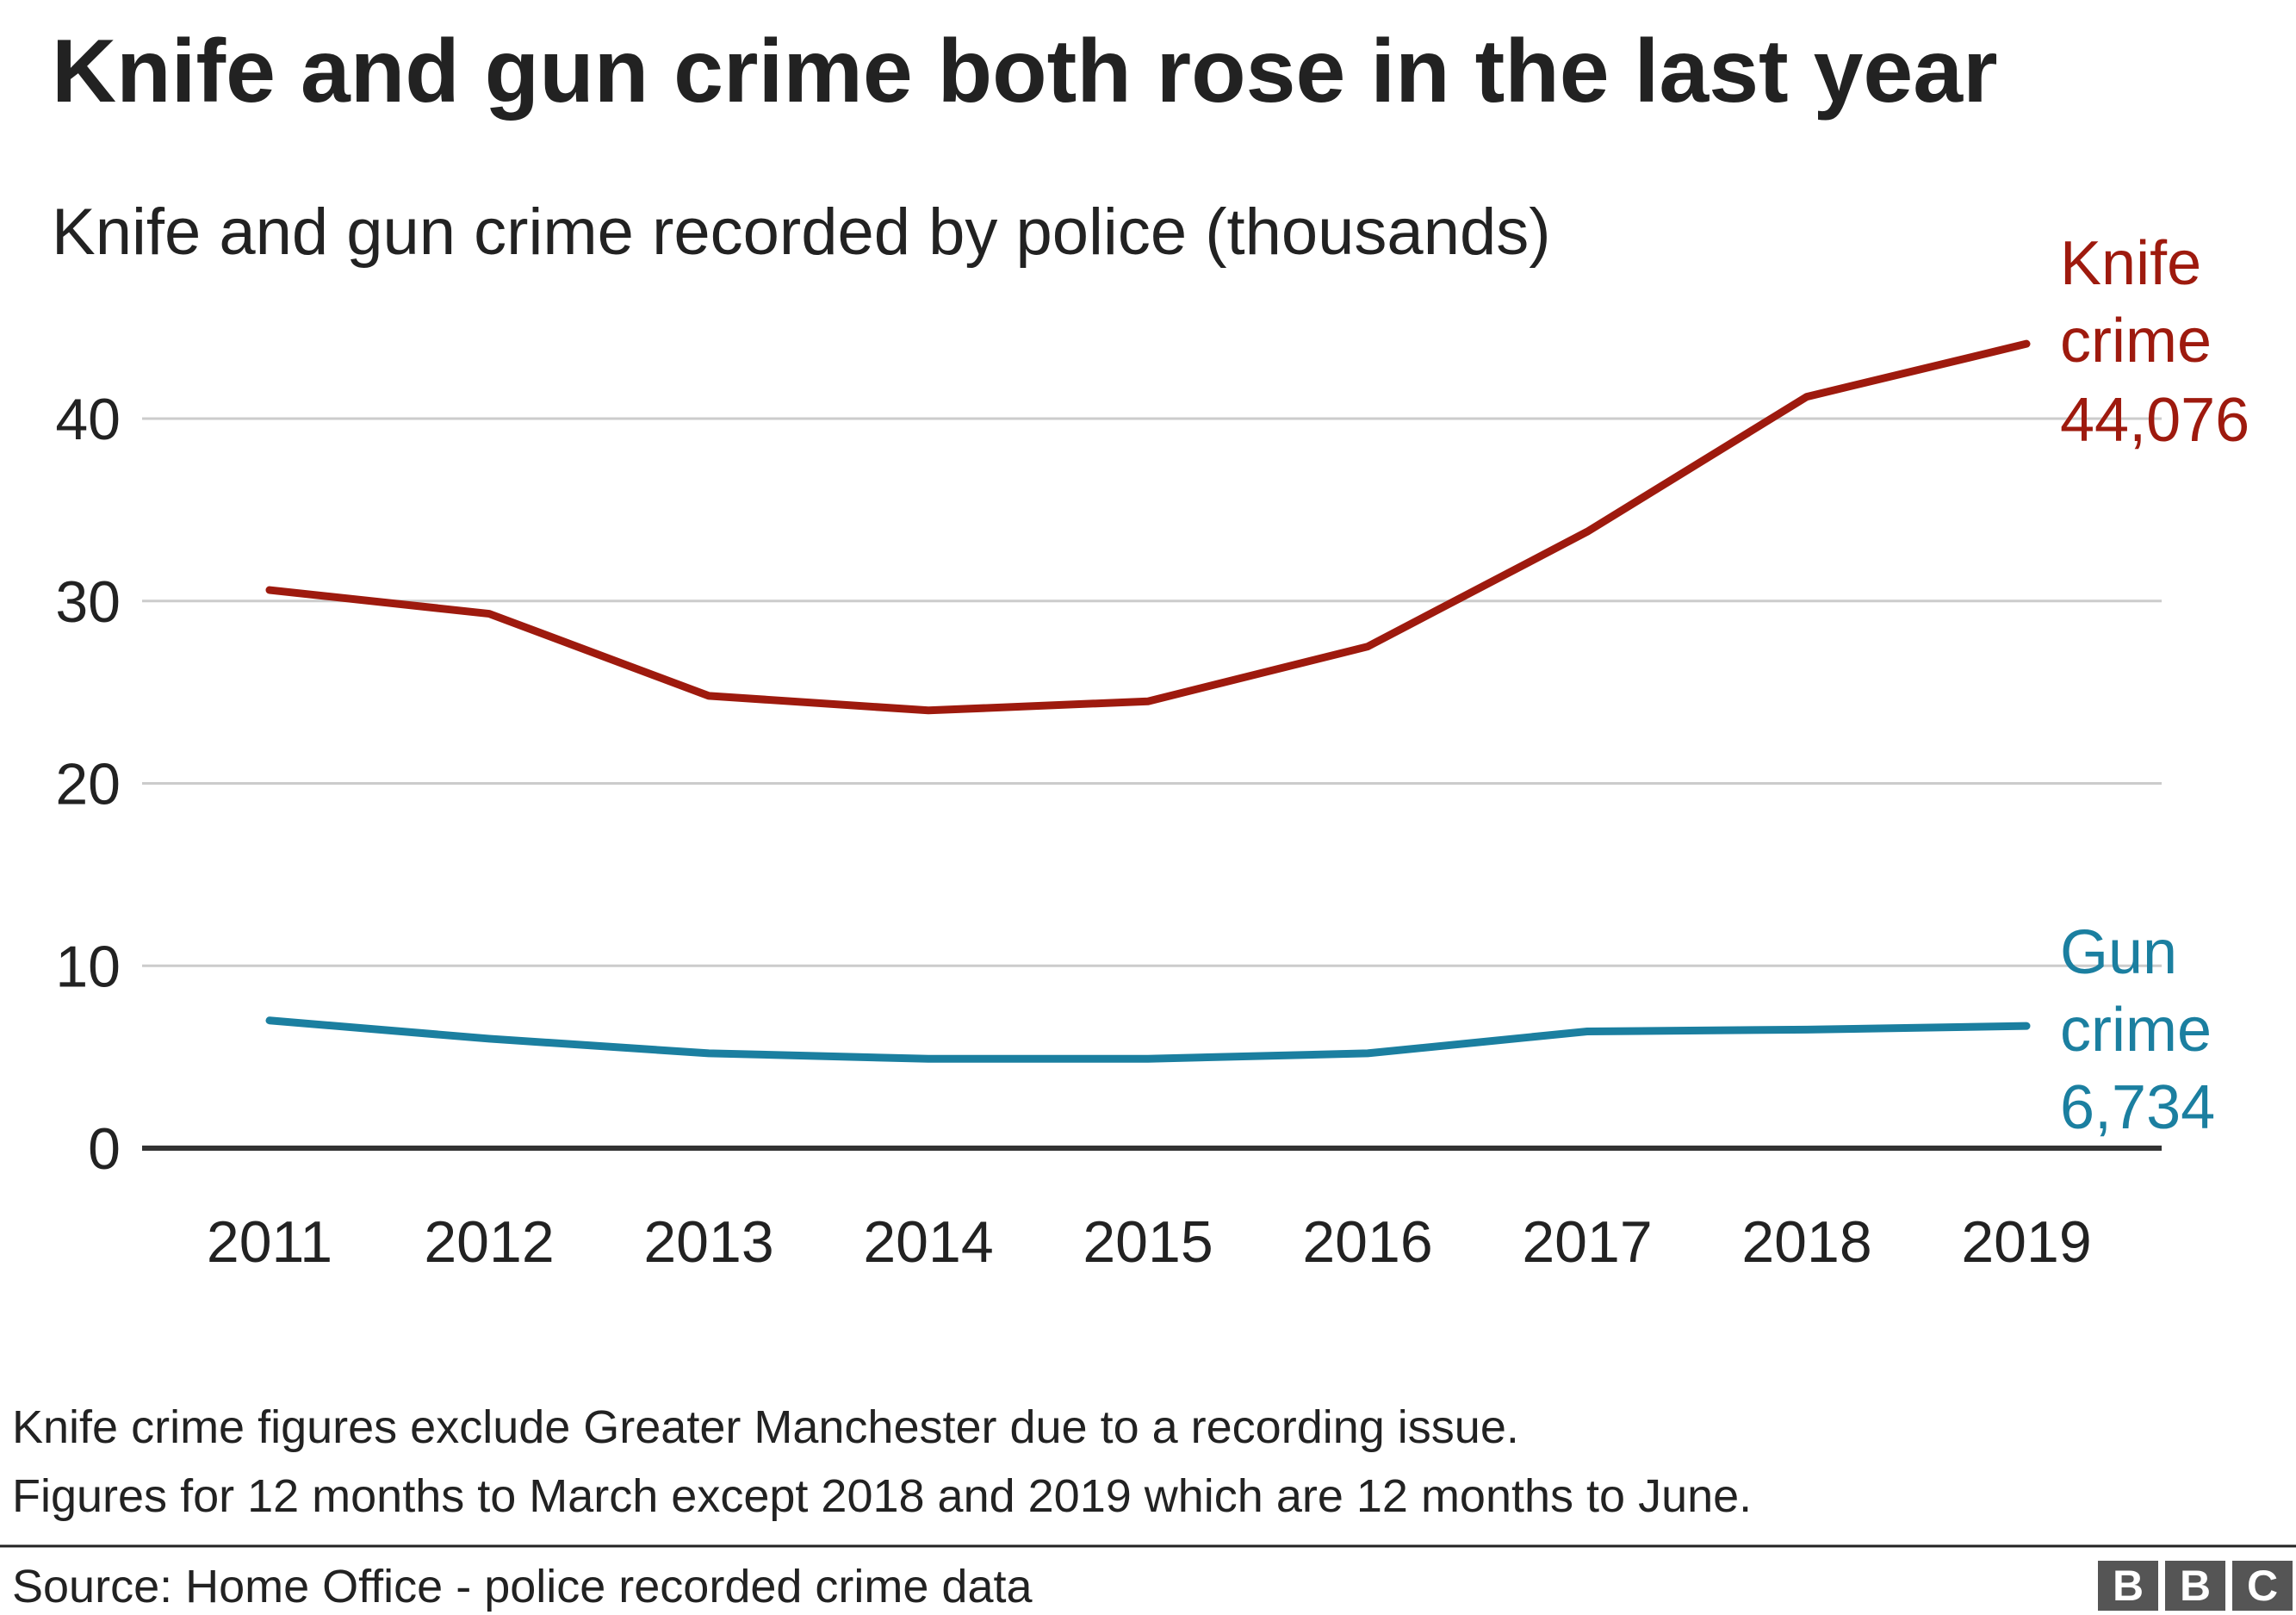 Image resolution: width=2296 pixels, height=1615 pixels. What do you see at coordinates (708, 1242) in the screenshot?
I see `x-tick-label: 2013` at bounding box center [708, 1242].